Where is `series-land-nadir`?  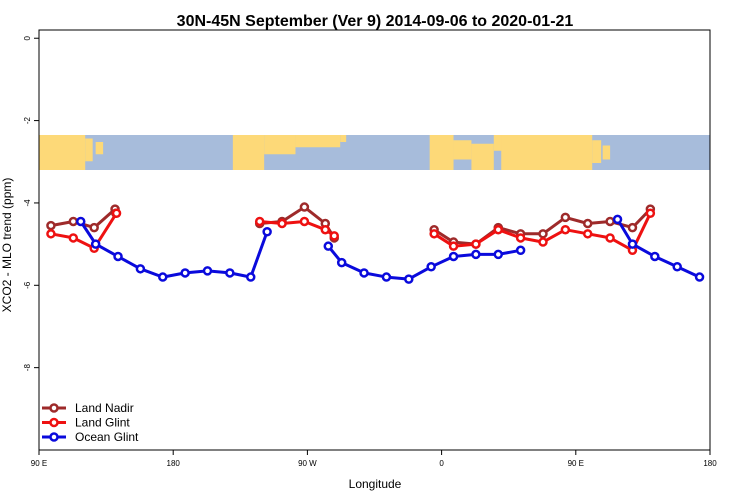
series-land-nadir is located at coordinates (351, 225).